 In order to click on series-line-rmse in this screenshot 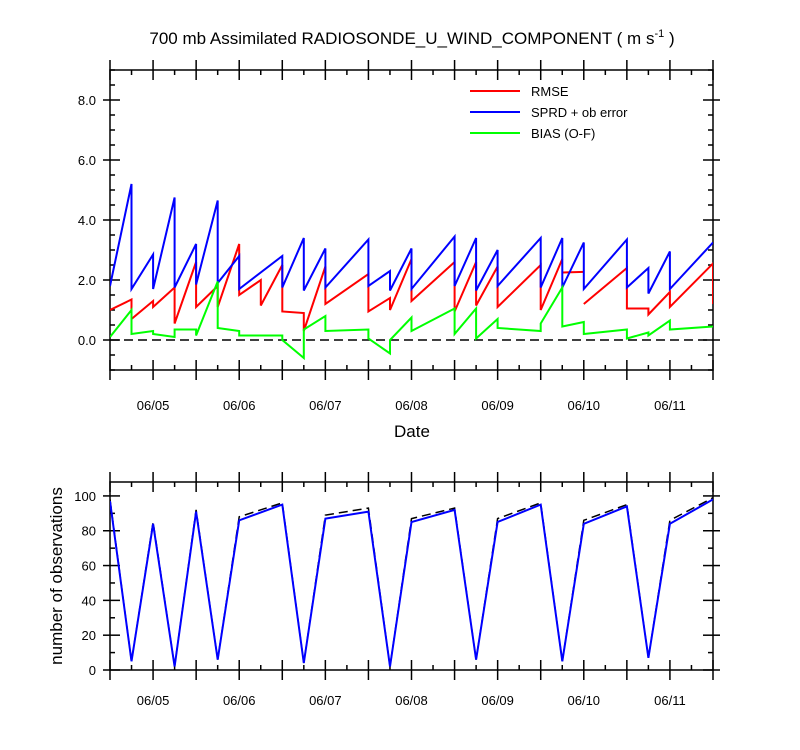, I will do `click(573, 272)`.